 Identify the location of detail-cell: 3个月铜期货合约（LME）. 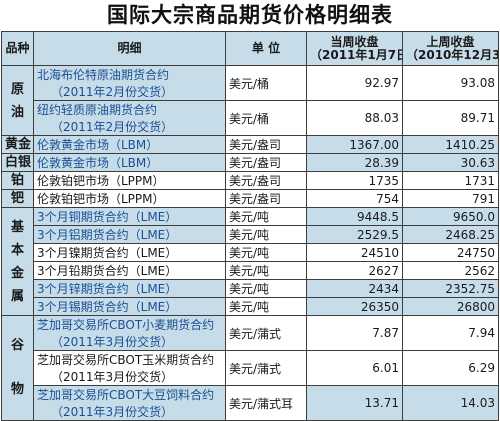
(129, 216).